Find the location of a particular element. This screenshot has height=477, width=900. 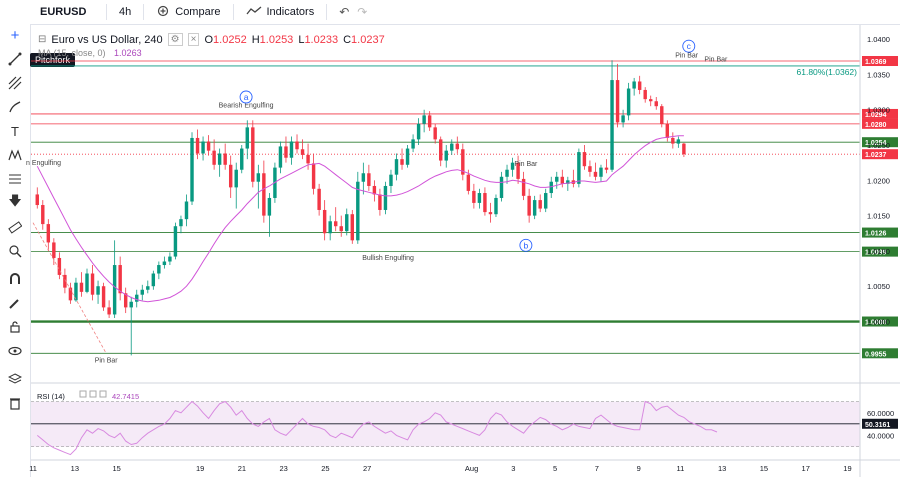

zoom-icon is located at coordinates (15, 251).